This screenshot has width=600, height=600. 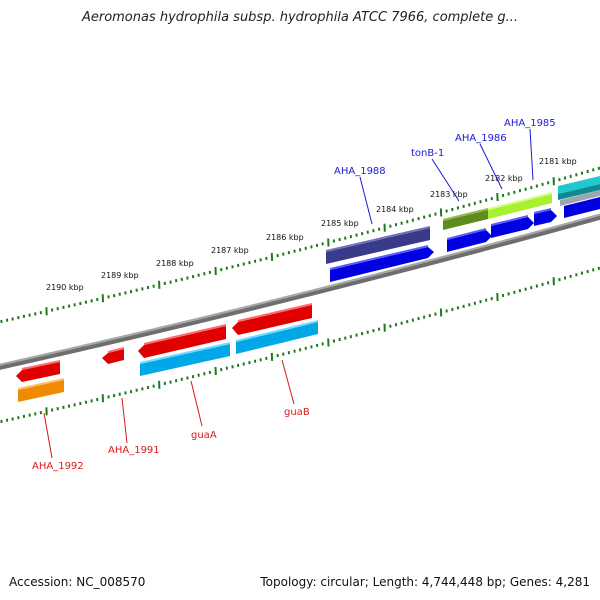 I want to click on gene-aha1985-feature, so click(x=545, y=218).